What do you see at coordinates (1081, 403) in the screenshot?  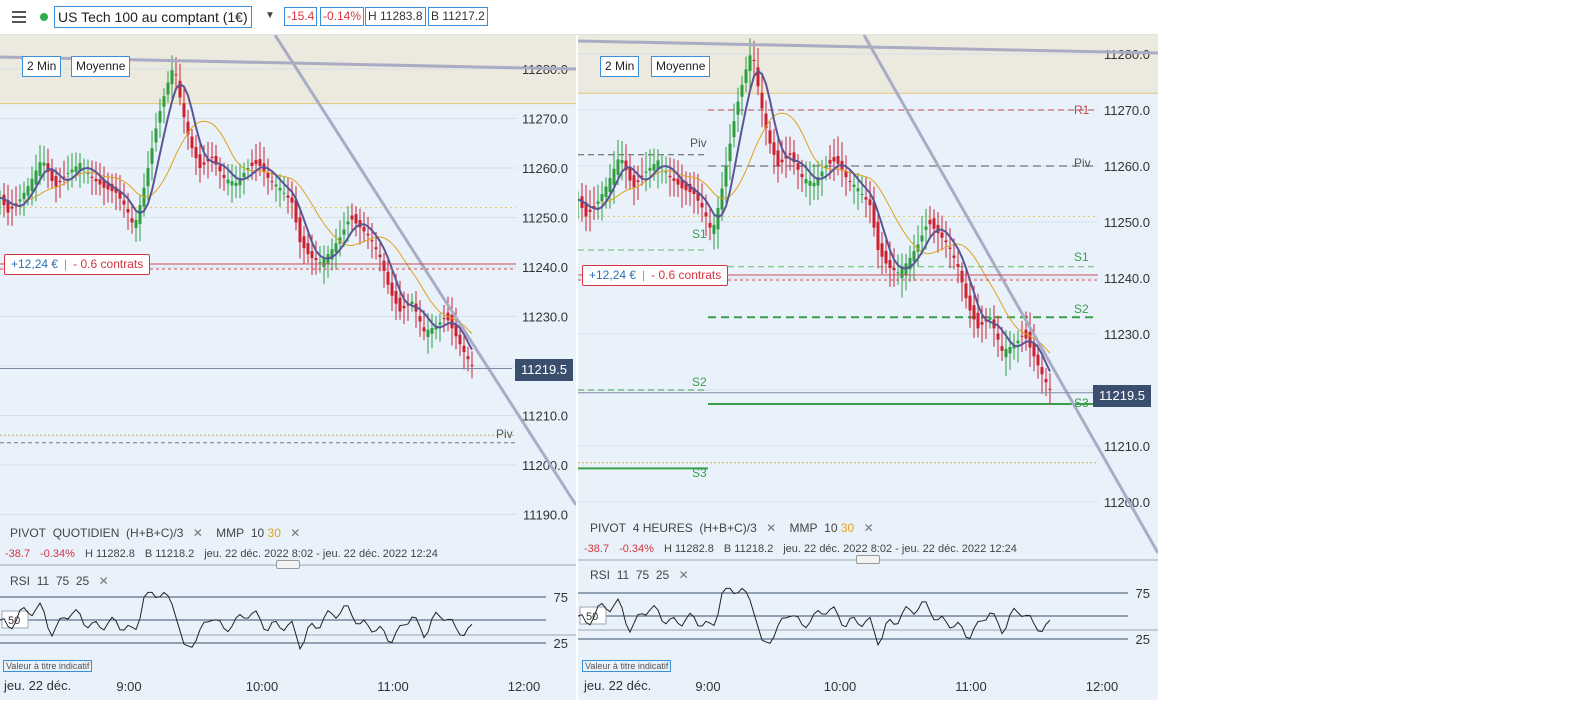 I see `s3-level-label: S3` at bounding box center [1081, 403].